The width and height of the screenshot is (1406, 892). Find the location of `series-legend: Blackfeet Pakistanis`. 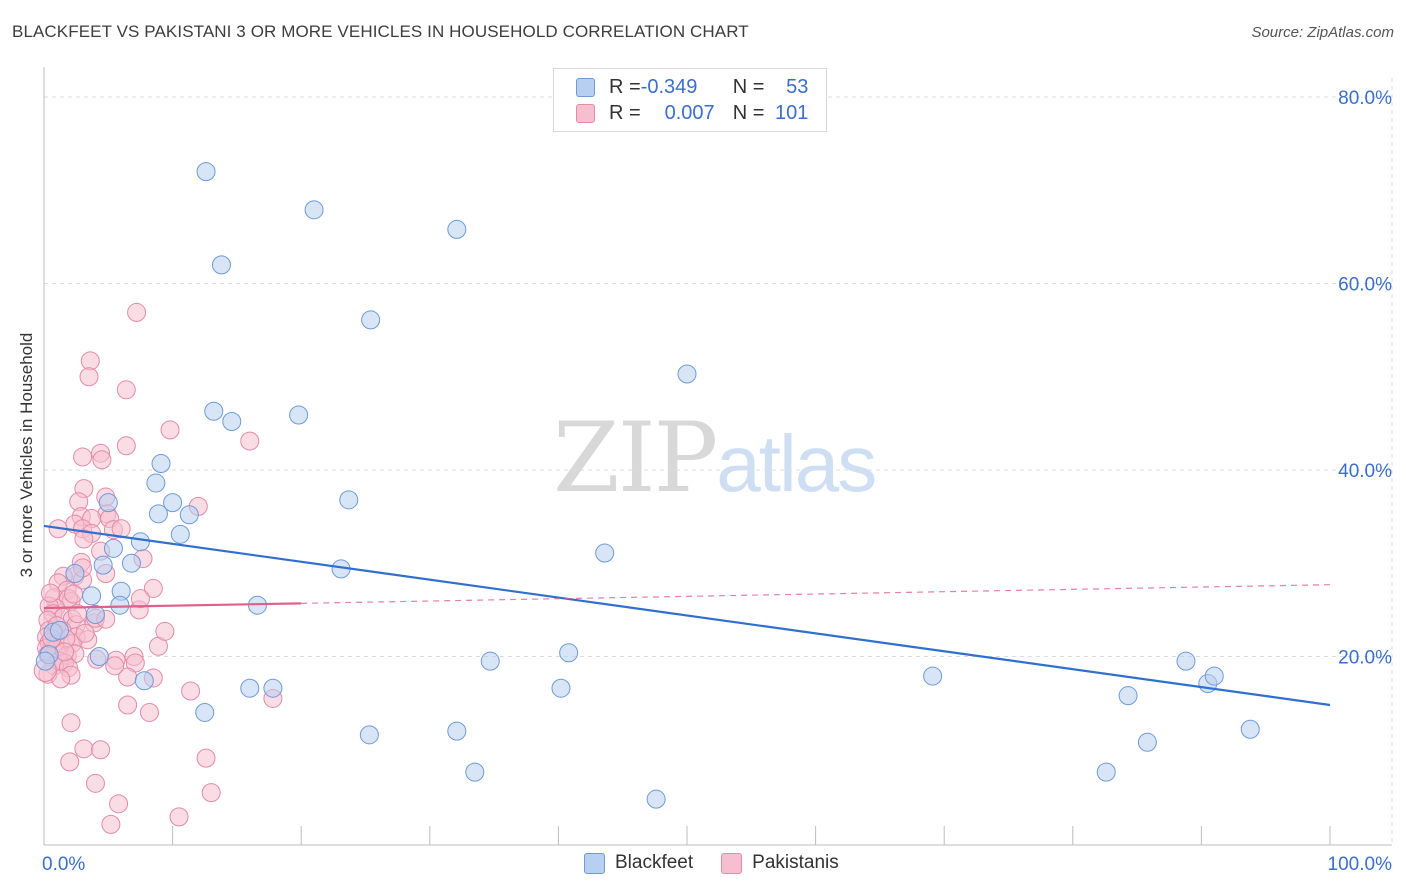

series-legend: Blackfeet Pakistanis is located at coordinates (725, 863).